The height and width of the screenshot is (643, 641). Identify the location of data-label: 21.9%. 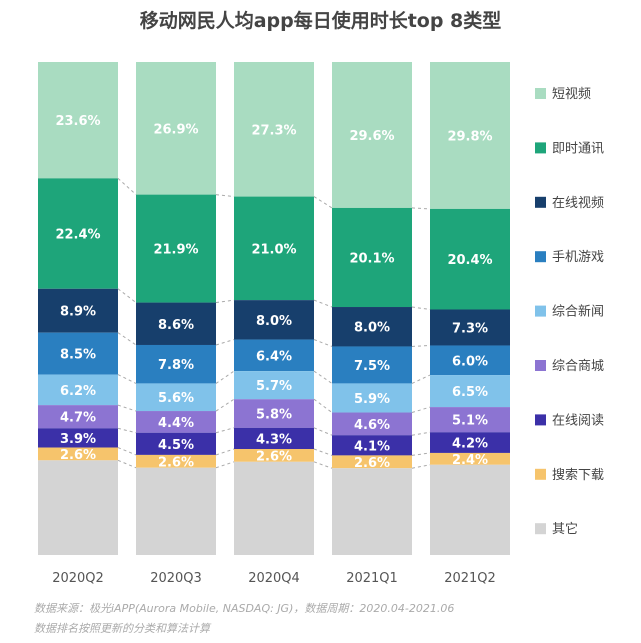
(175, 250).